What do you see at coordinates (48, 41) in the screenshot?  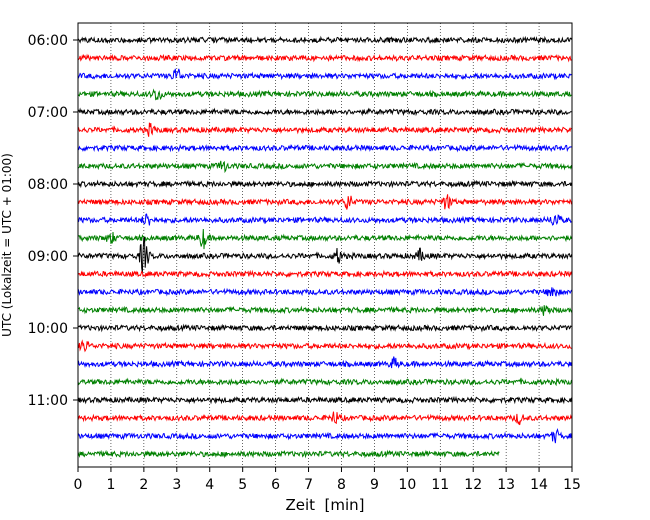 I see `y-tick-label-0: 06:00` at bounding box center [48, 41].